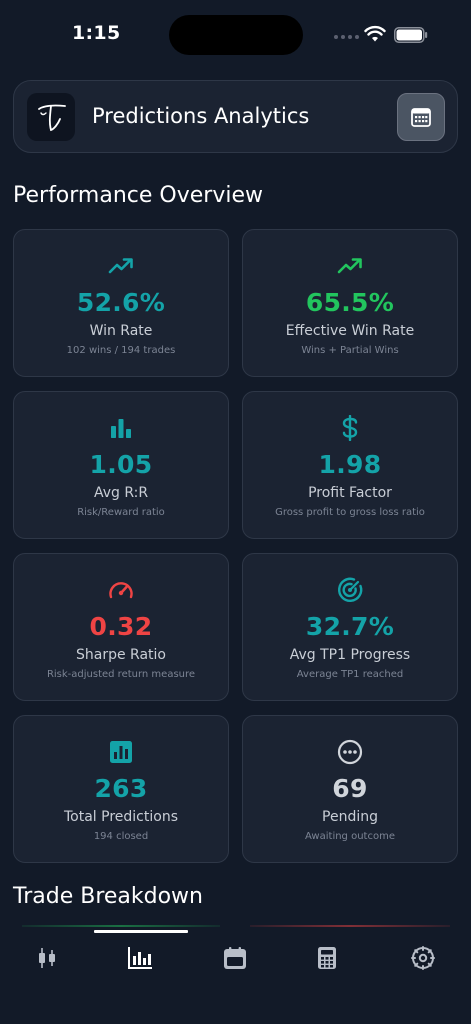 This screenshot has width=471, height=1024. I want to click on candlestick-icon, so click(47, 958).